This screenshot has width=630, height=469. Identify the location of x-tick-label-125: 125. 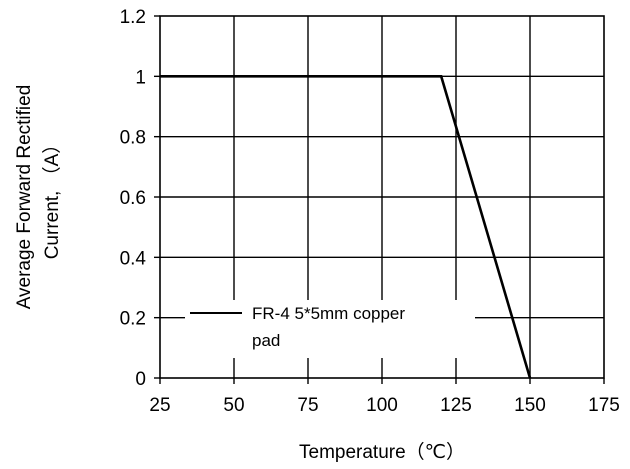
(456, 405).